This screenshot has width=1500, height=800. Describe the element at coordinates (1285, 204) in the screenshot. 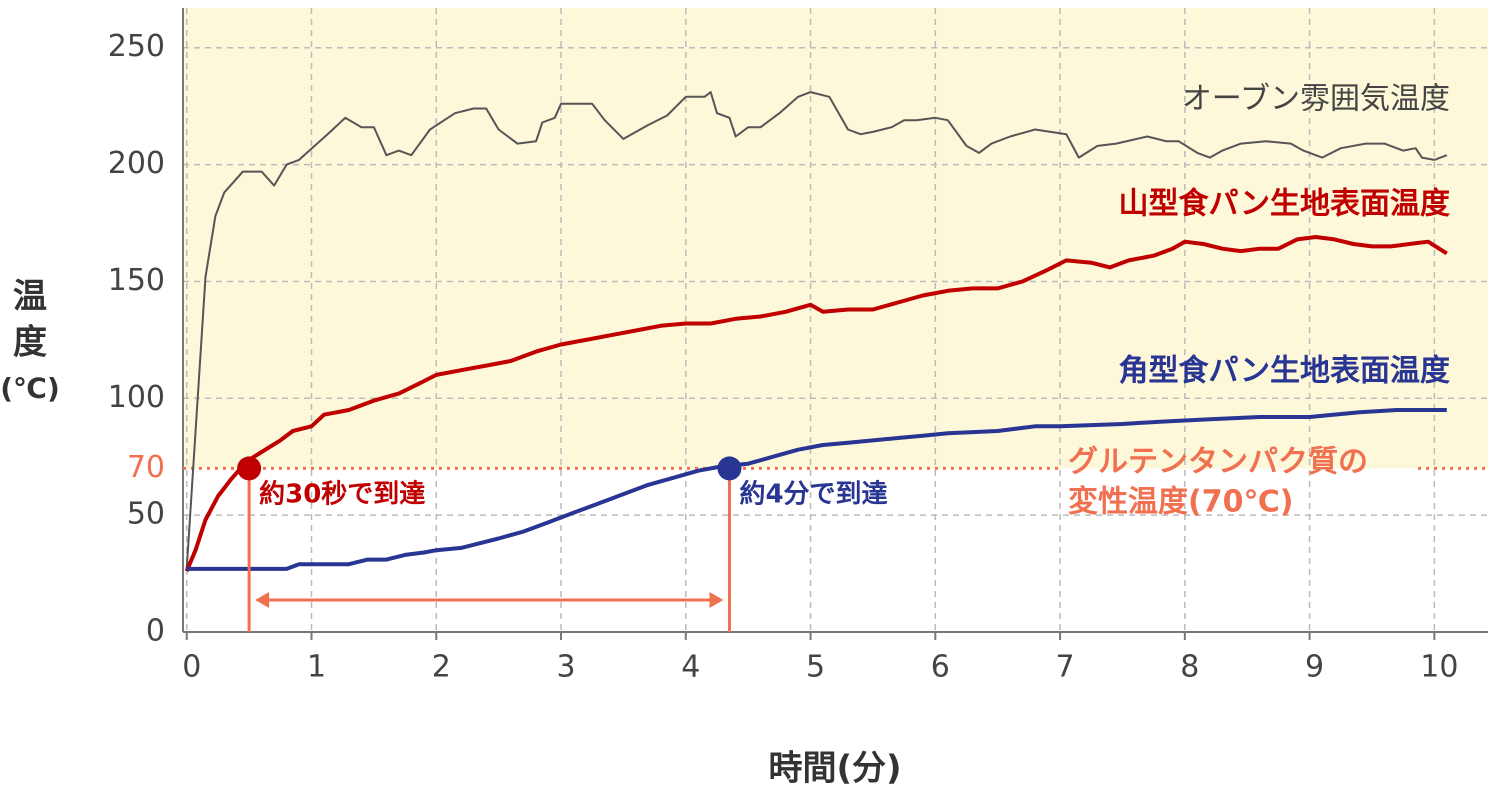

I see `series-label: 山型食パン生地表面温度` at that location.